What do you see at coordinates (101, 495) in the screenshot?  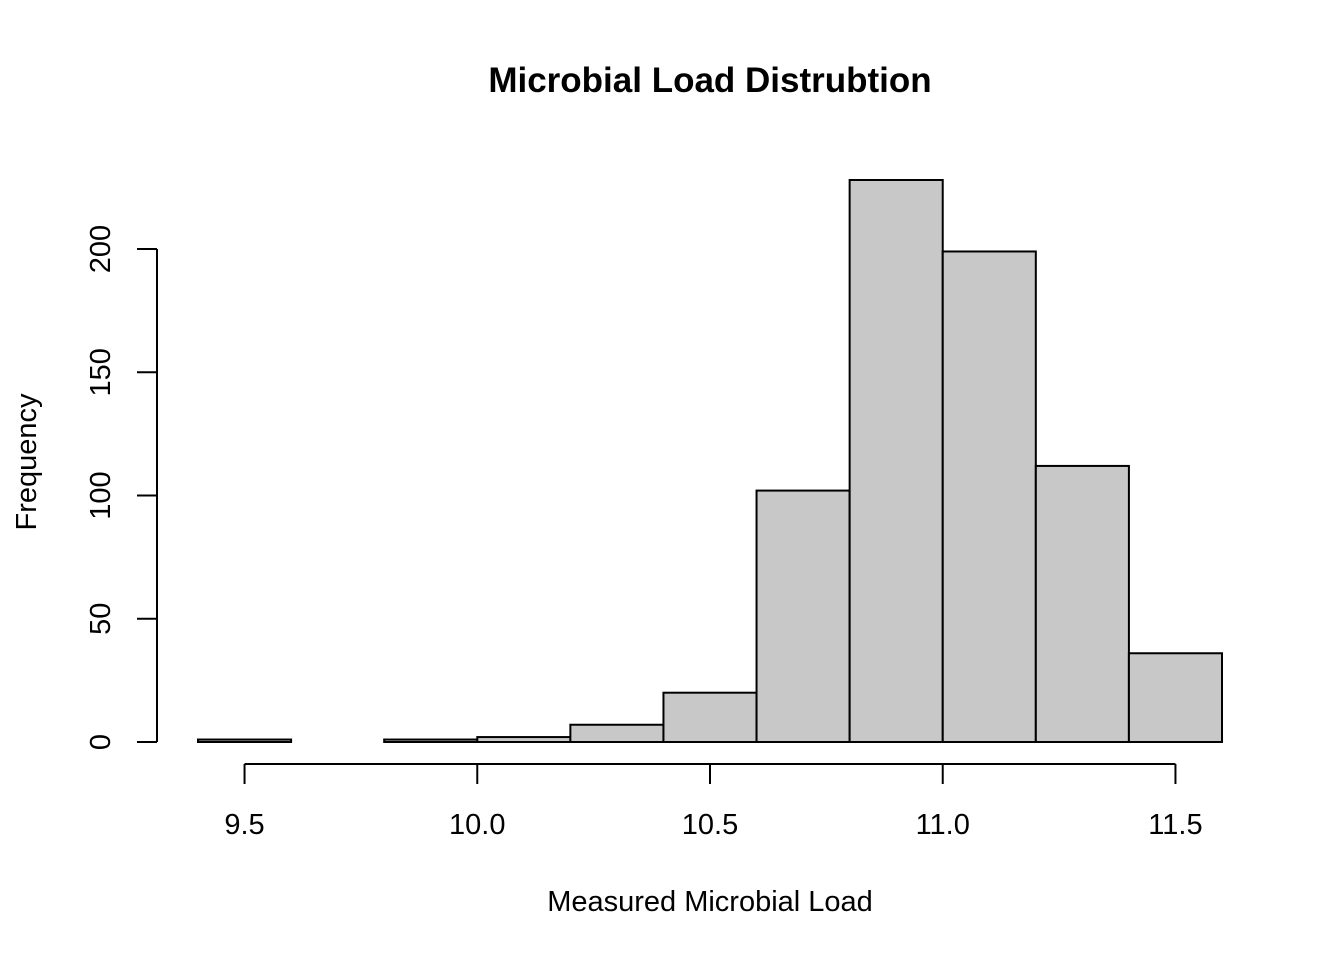 I see `y-tick-label-2: 100` at bounding box center [101, 495].